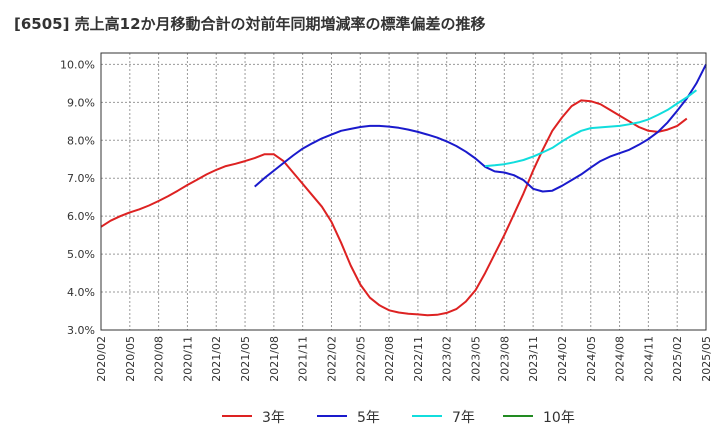 This screenshot has height=440, width=720. I want to click on x-tick-label: 2020/05, so click(130, 359).